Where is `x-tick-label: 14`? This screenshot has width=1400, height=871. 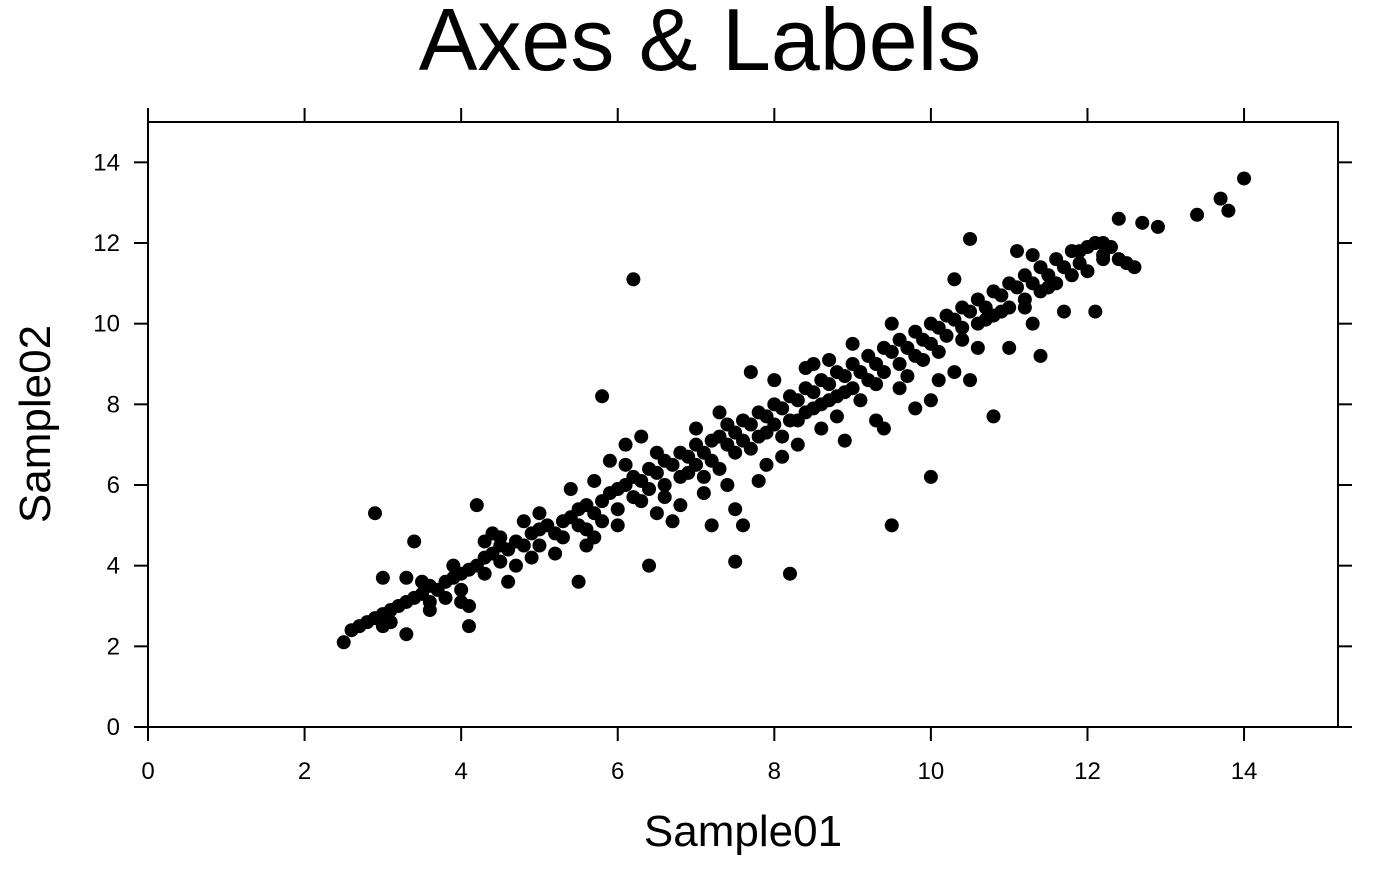 x-tick-label: 14 is located at coordinates (1244, 771).